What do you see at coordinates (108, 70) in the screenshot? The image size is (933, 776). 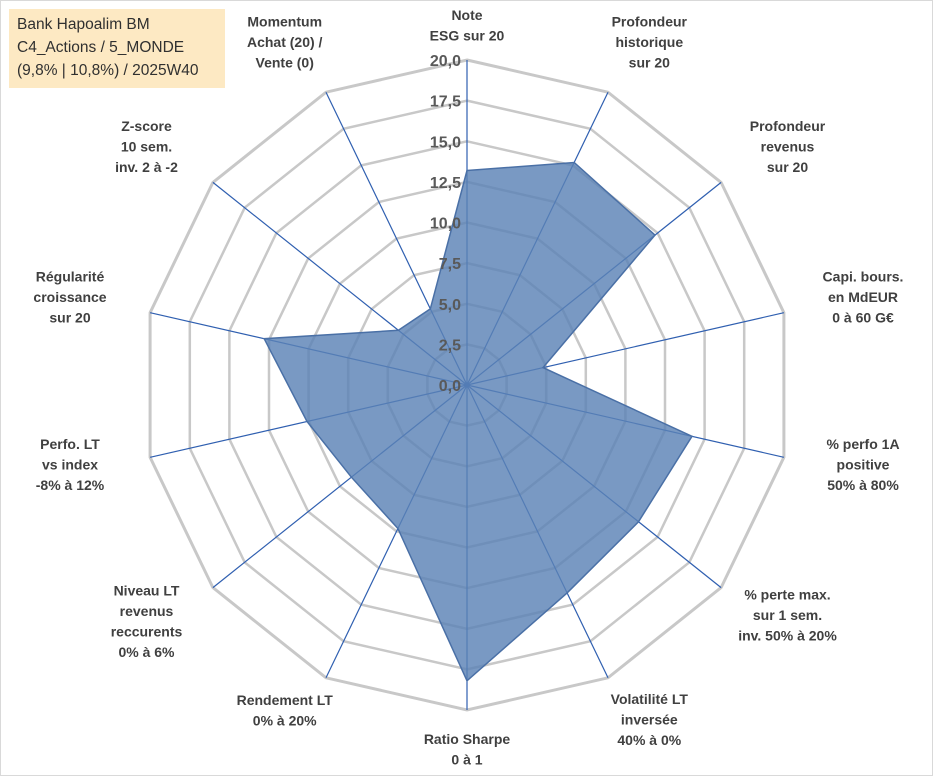 I see `title-line-3: (9,8% | 10,8%) / 2025W40` at bounding box center [108, 70].